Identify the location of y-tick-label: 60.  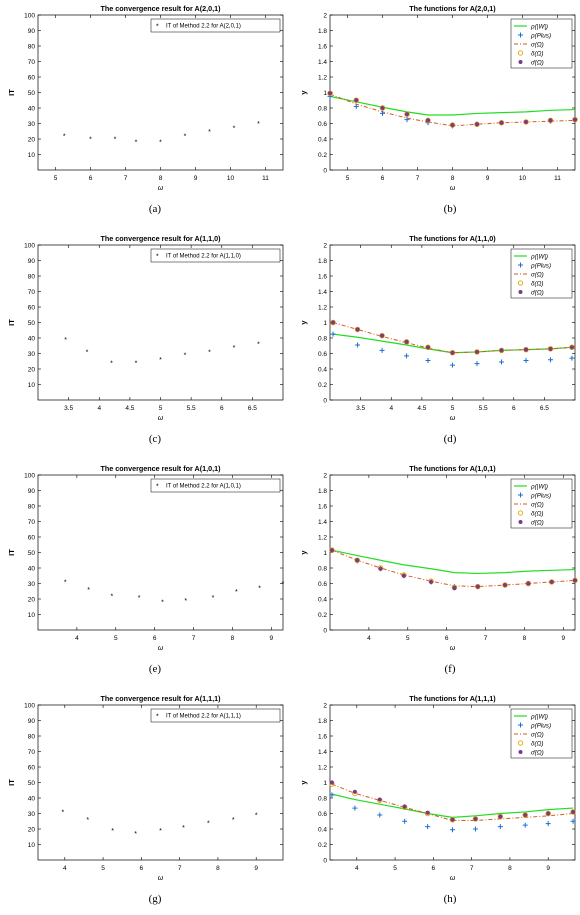
(32, 308).